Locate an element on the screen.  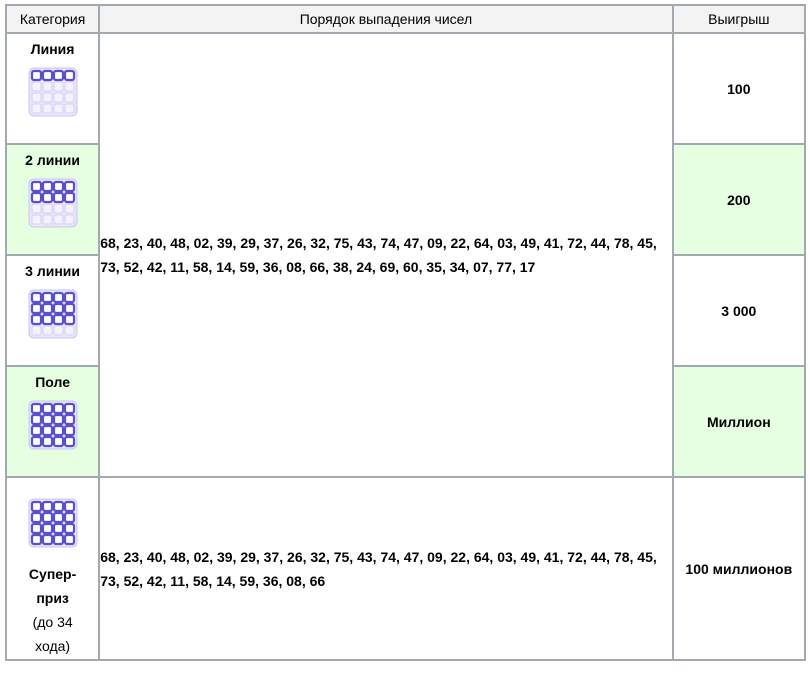
category-cell: Линия is located at coordinates (52, 88).